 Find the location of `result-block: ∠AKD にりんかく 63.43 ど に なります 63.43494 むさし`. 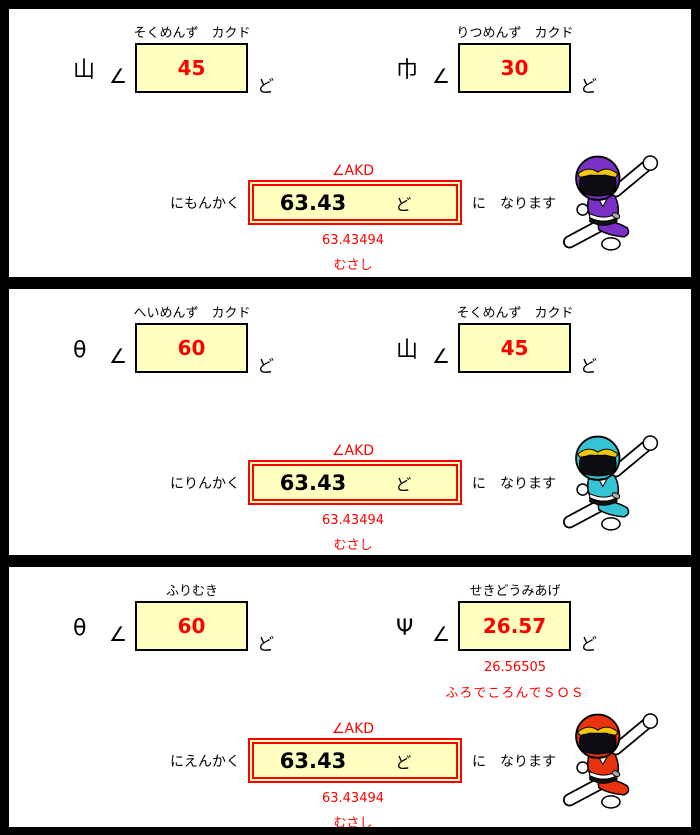

result-block: ∠AKD にりんかく 63.43 ど に なります 63.43494 むさし is located at coordinates (350, 495).